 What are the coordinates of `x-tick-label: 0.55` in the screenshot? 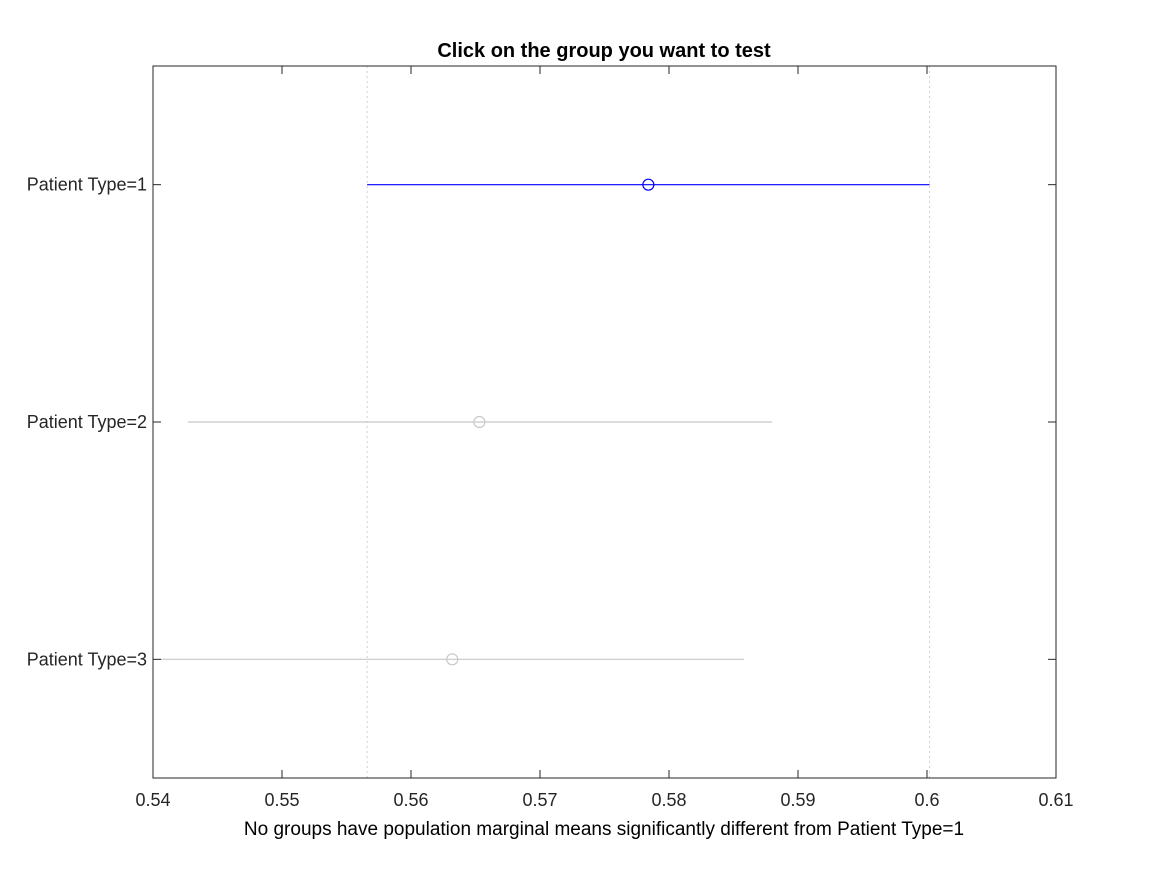 It's located at (281, 800).